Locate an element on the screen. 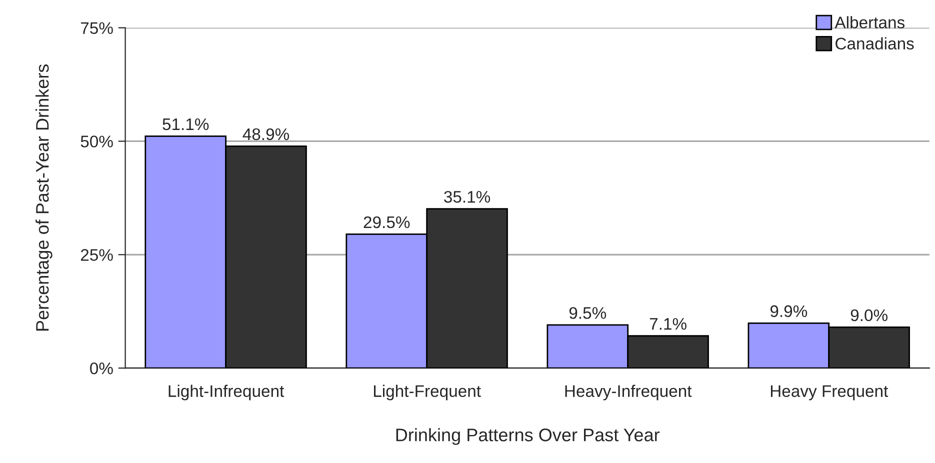  y-tick-label: 0% is located at coordinates (101, 368).